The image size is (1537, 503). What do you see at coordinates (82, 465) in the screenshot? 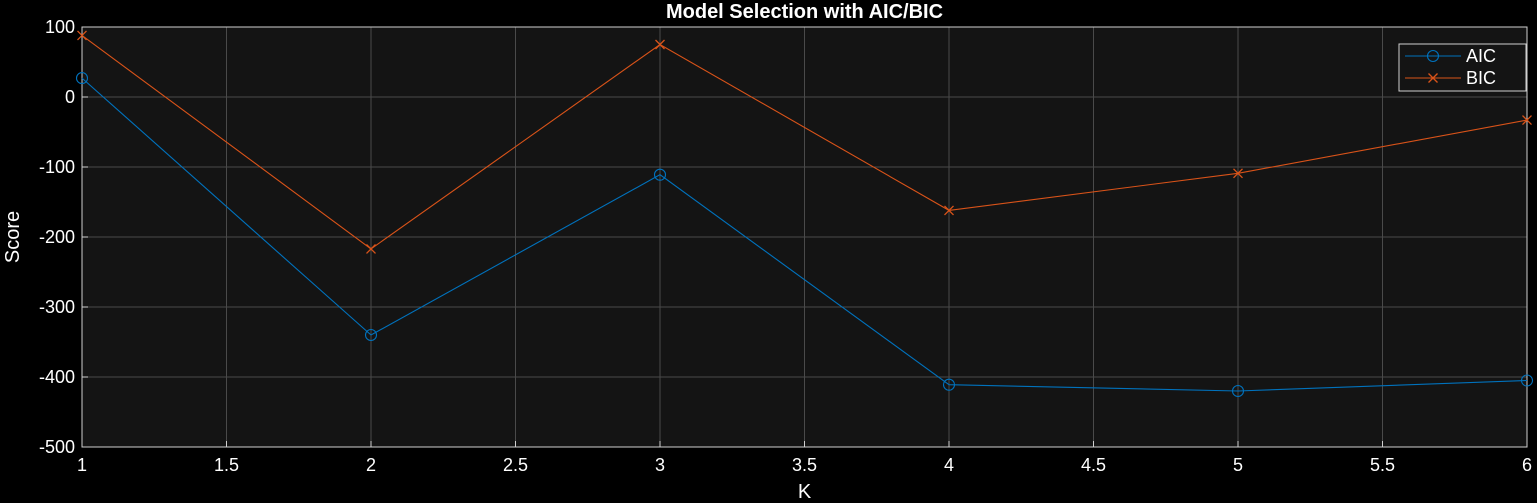
I see `x-tick-label: 1` at bounding box center [82, 465].